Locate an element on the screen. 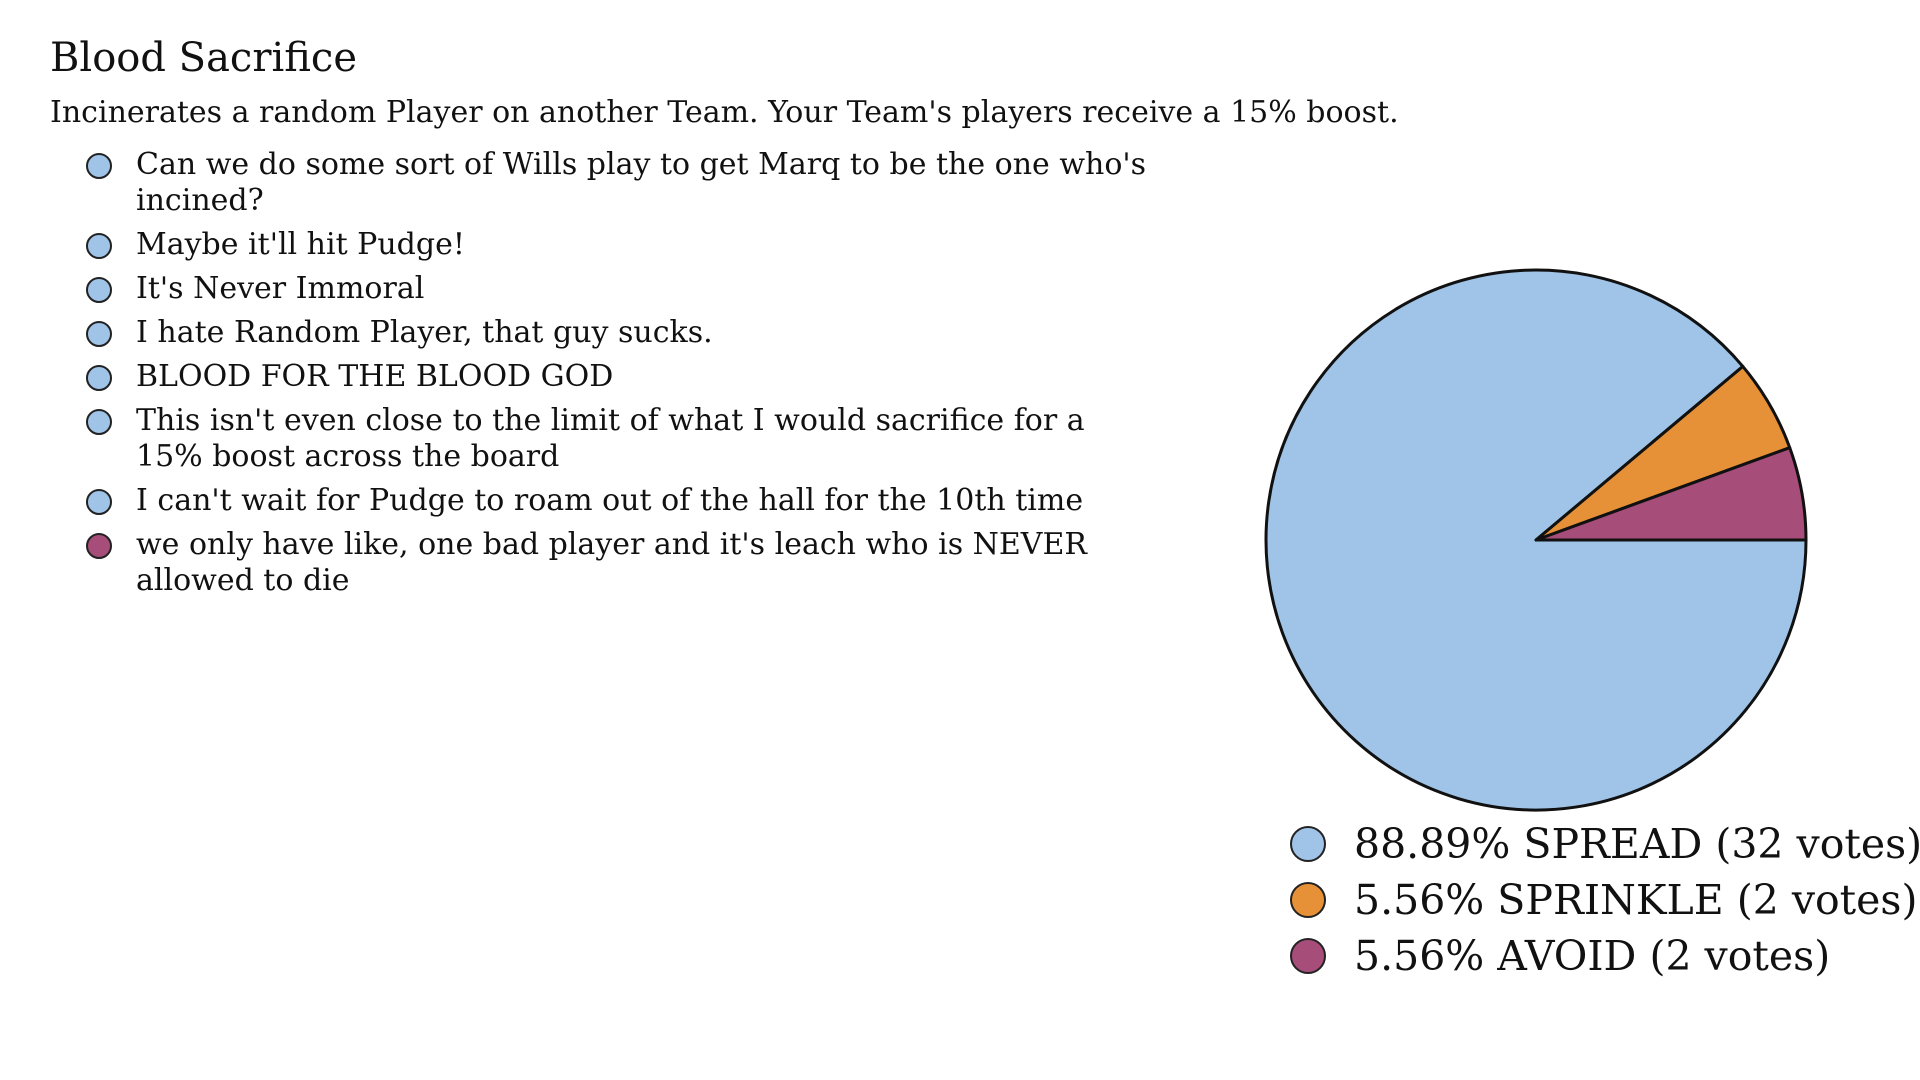  legend-item-sprinkle: 5.56% SPRINKLE (2 votes) is located at coordinates (1605, 900).